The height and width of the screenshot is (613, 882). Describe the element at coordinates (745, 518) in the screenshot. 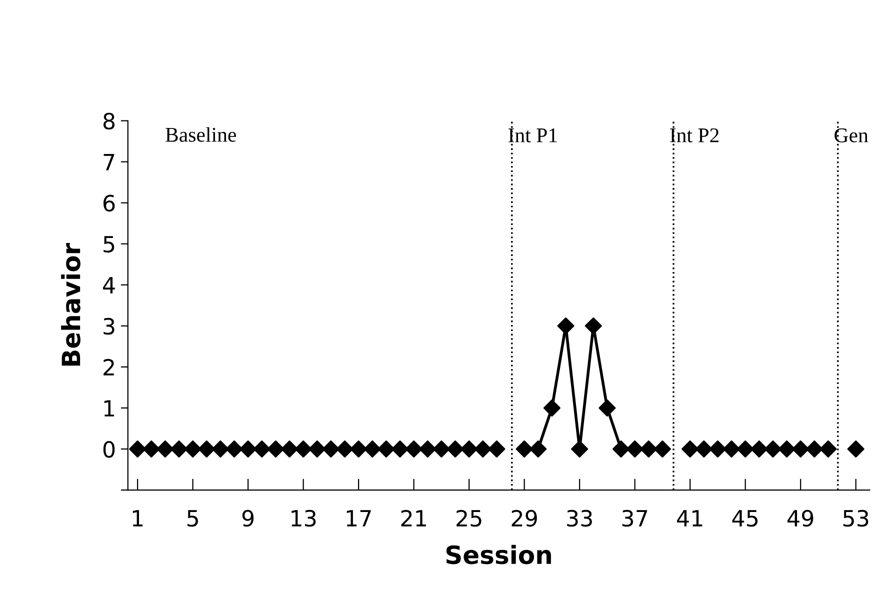

I see `x-tick-label: 45` at that location.